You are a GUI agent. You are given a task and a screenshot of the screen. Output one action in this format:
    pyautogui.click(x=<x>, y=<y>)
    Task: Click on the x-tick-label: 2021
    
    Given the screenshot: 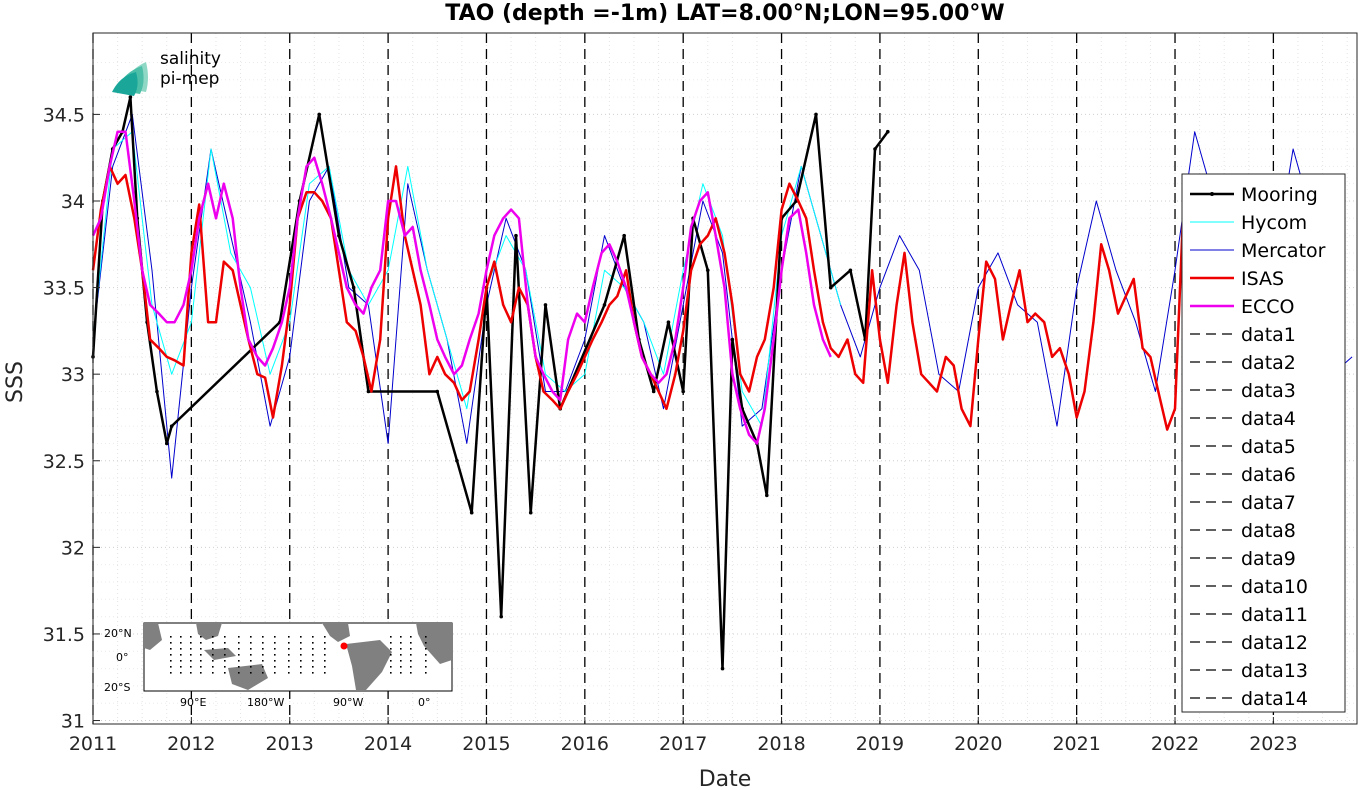 What is the action you would take?
    pyautogui.click(x=1076, y=744)
    